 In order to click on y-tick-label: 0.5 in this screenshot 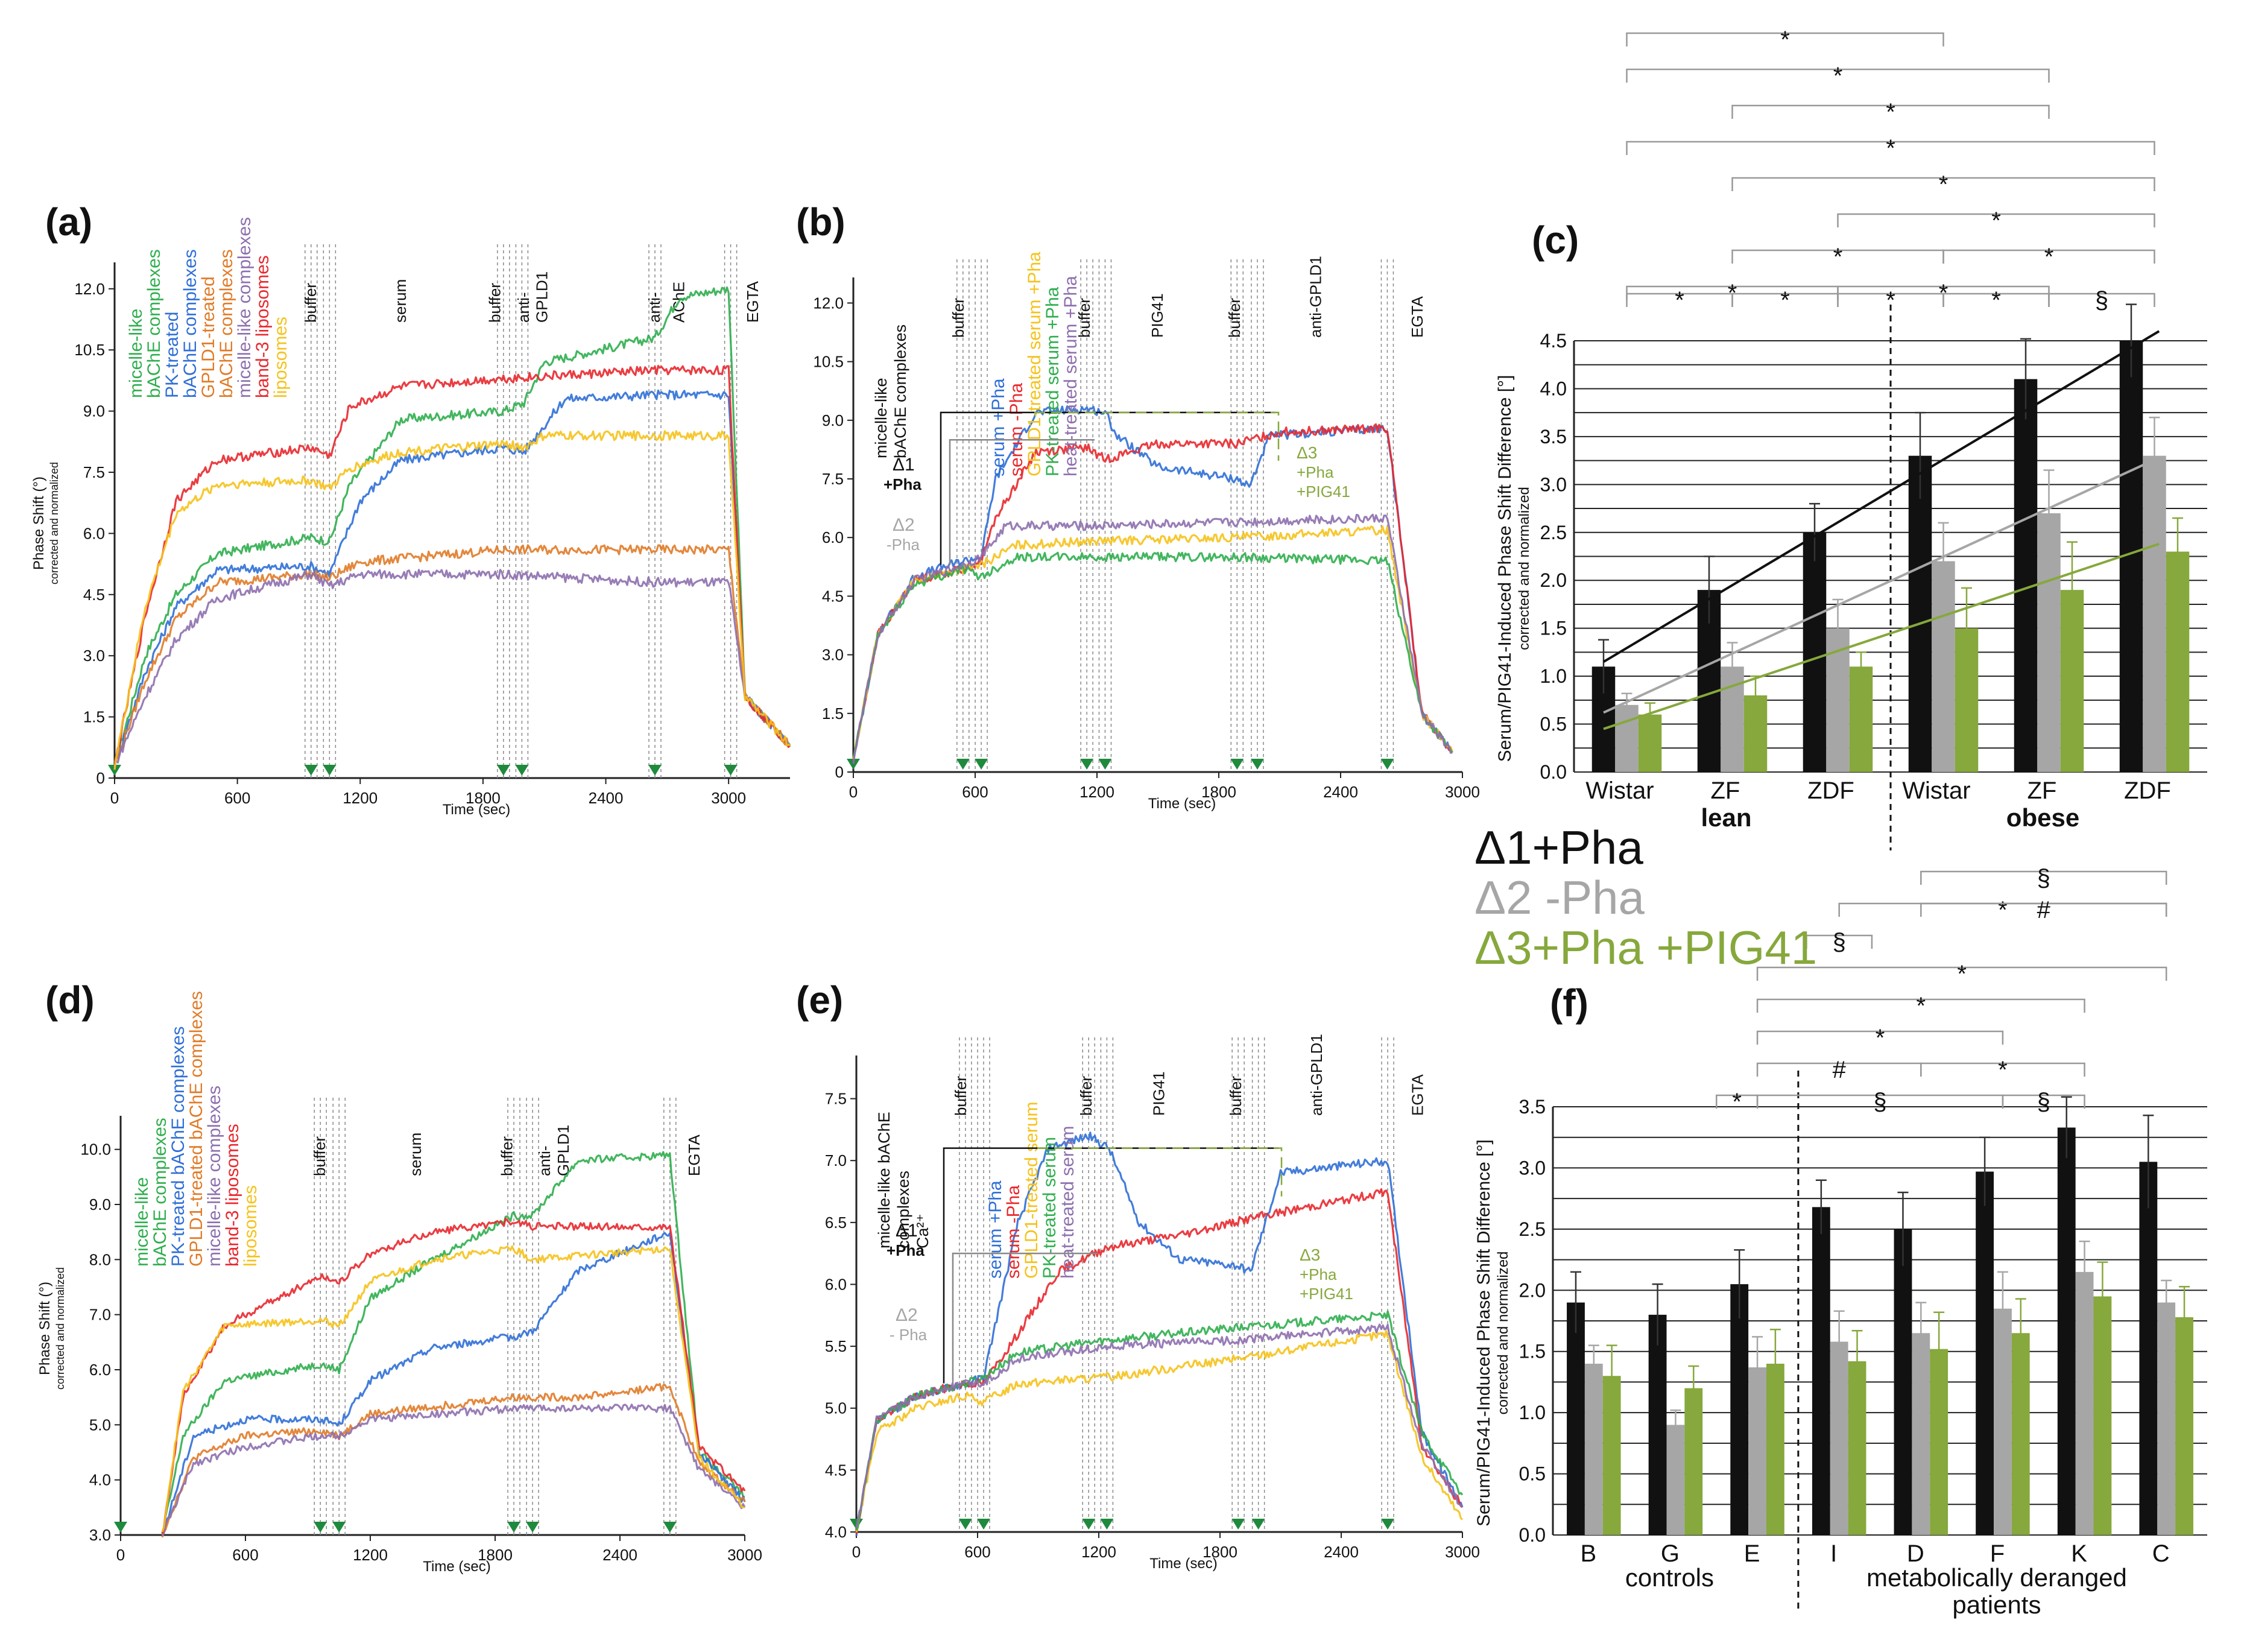, I will do `click(1532, 1474)`.